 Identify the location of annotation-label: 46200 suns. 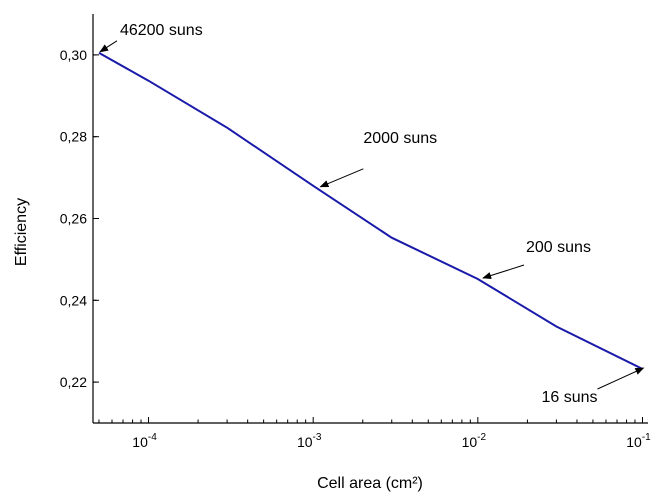
(161, 30).